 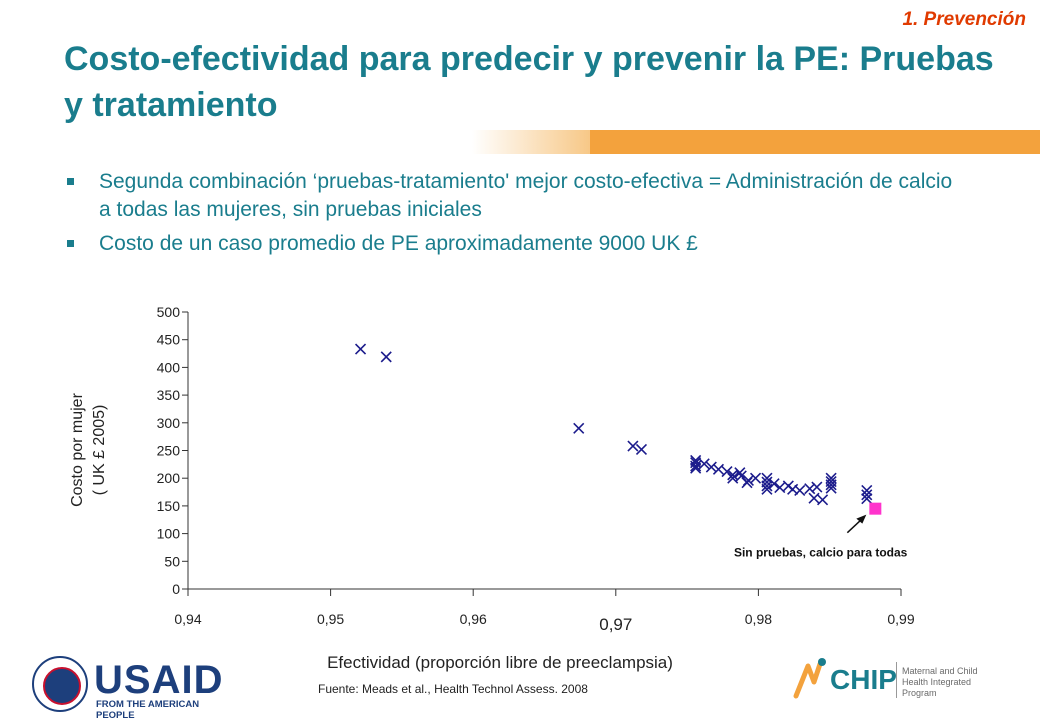 What do you see at coordinates (618, 429) in the screenshot?
I see `data-points` at bounding box center [618, 429].